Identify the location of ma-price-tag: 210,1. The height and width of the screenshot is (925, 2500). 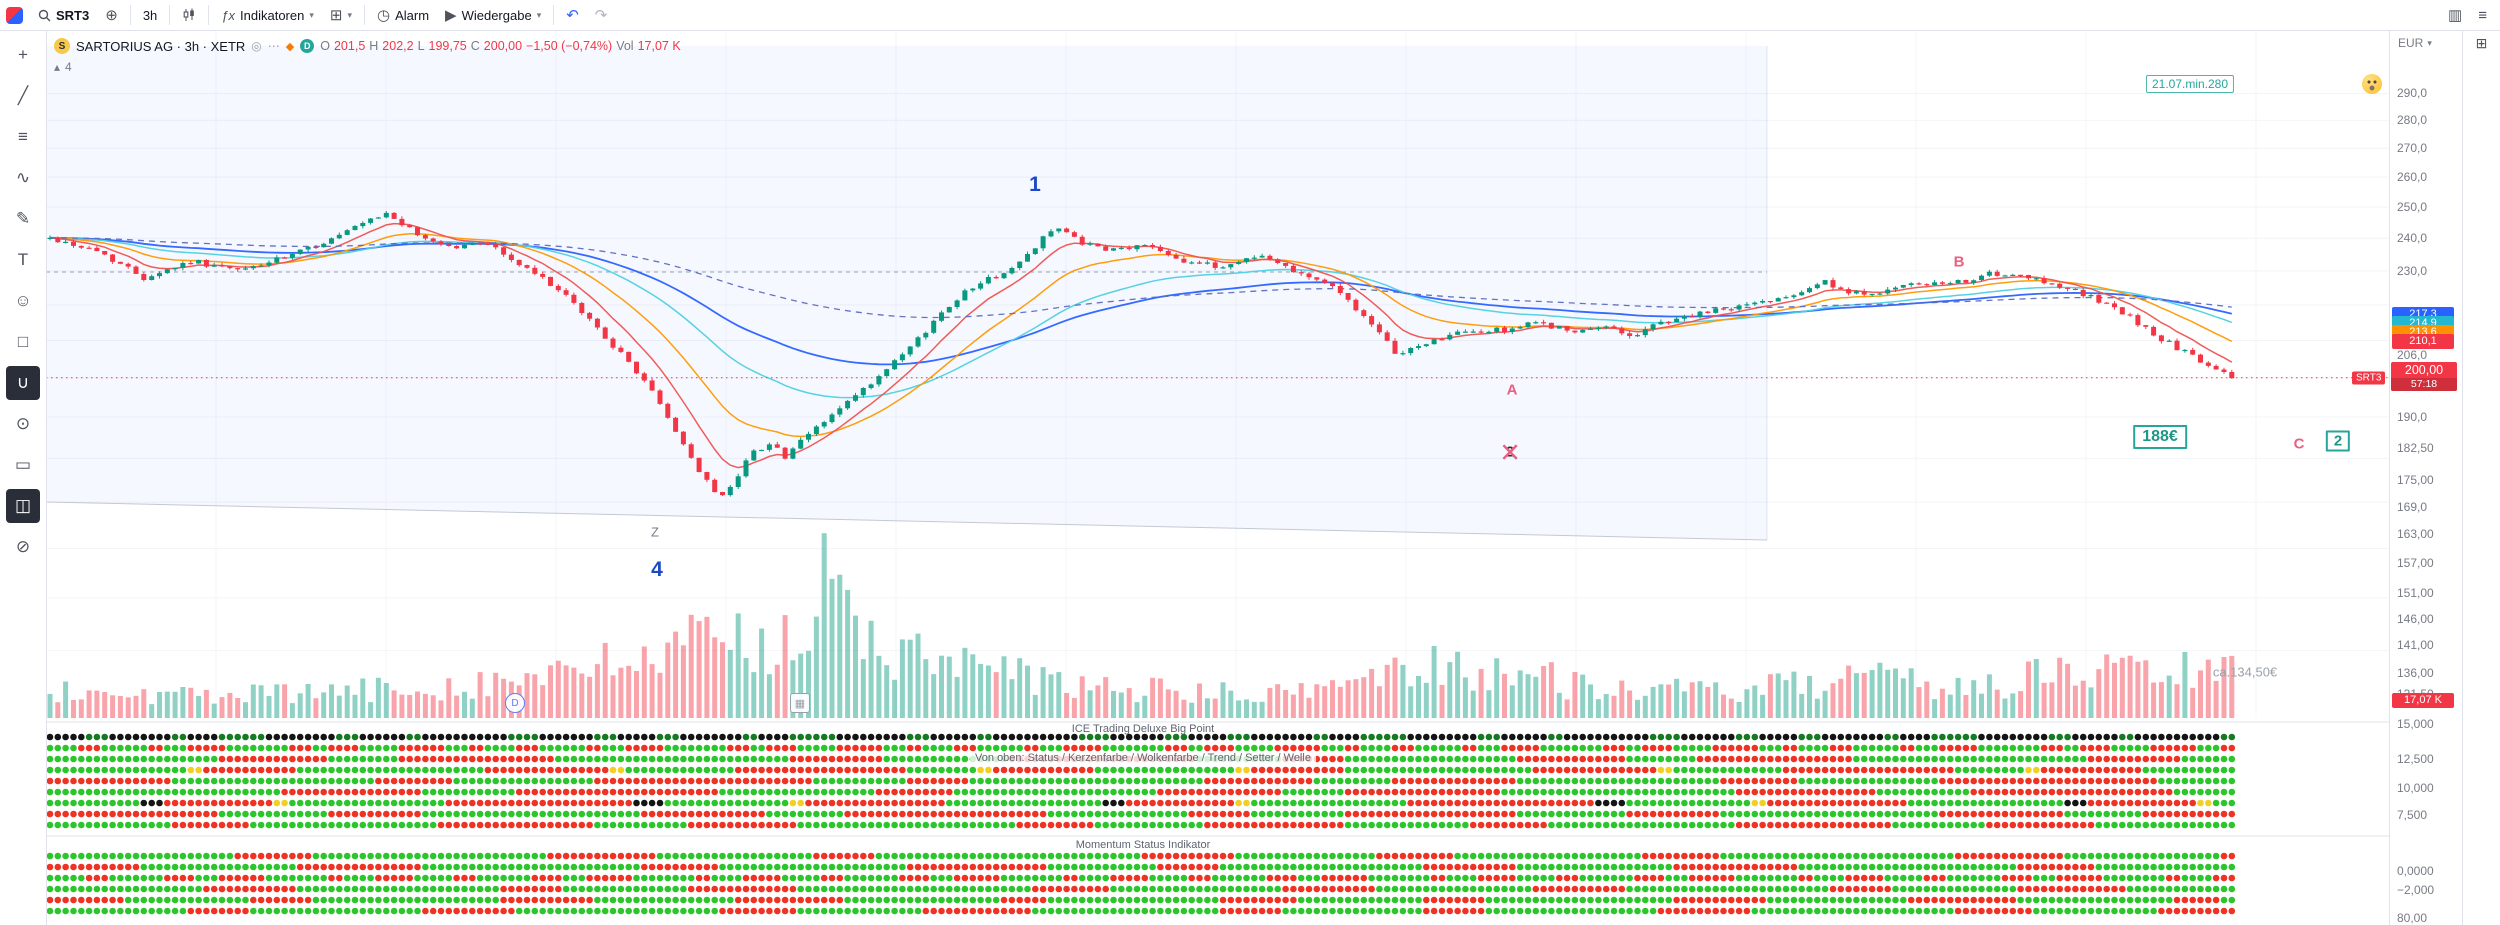
(2423, 341).